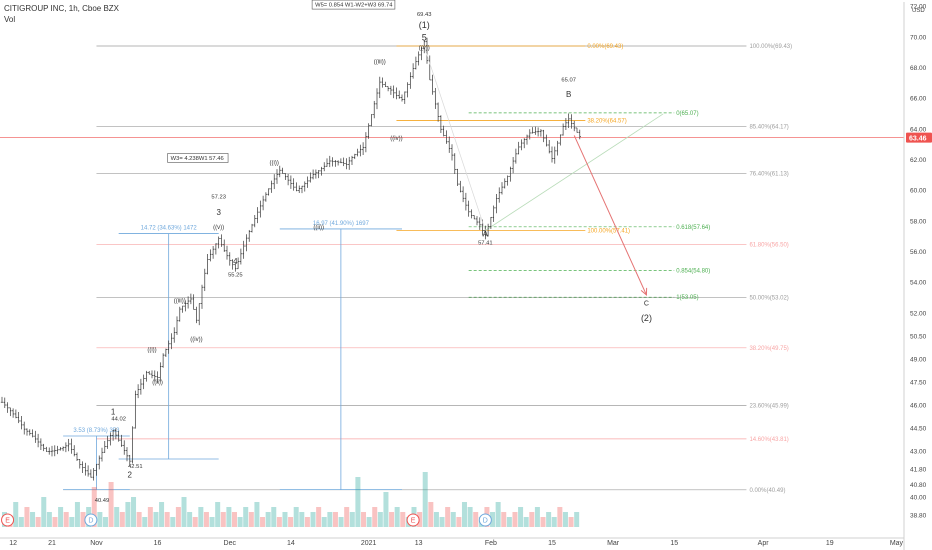 This screenshot has width=932, height=550. What do you see at coordinates (396, 139) in the screenshot?
I see `wave-label: ((iv))` at bounding box center [396, 139].